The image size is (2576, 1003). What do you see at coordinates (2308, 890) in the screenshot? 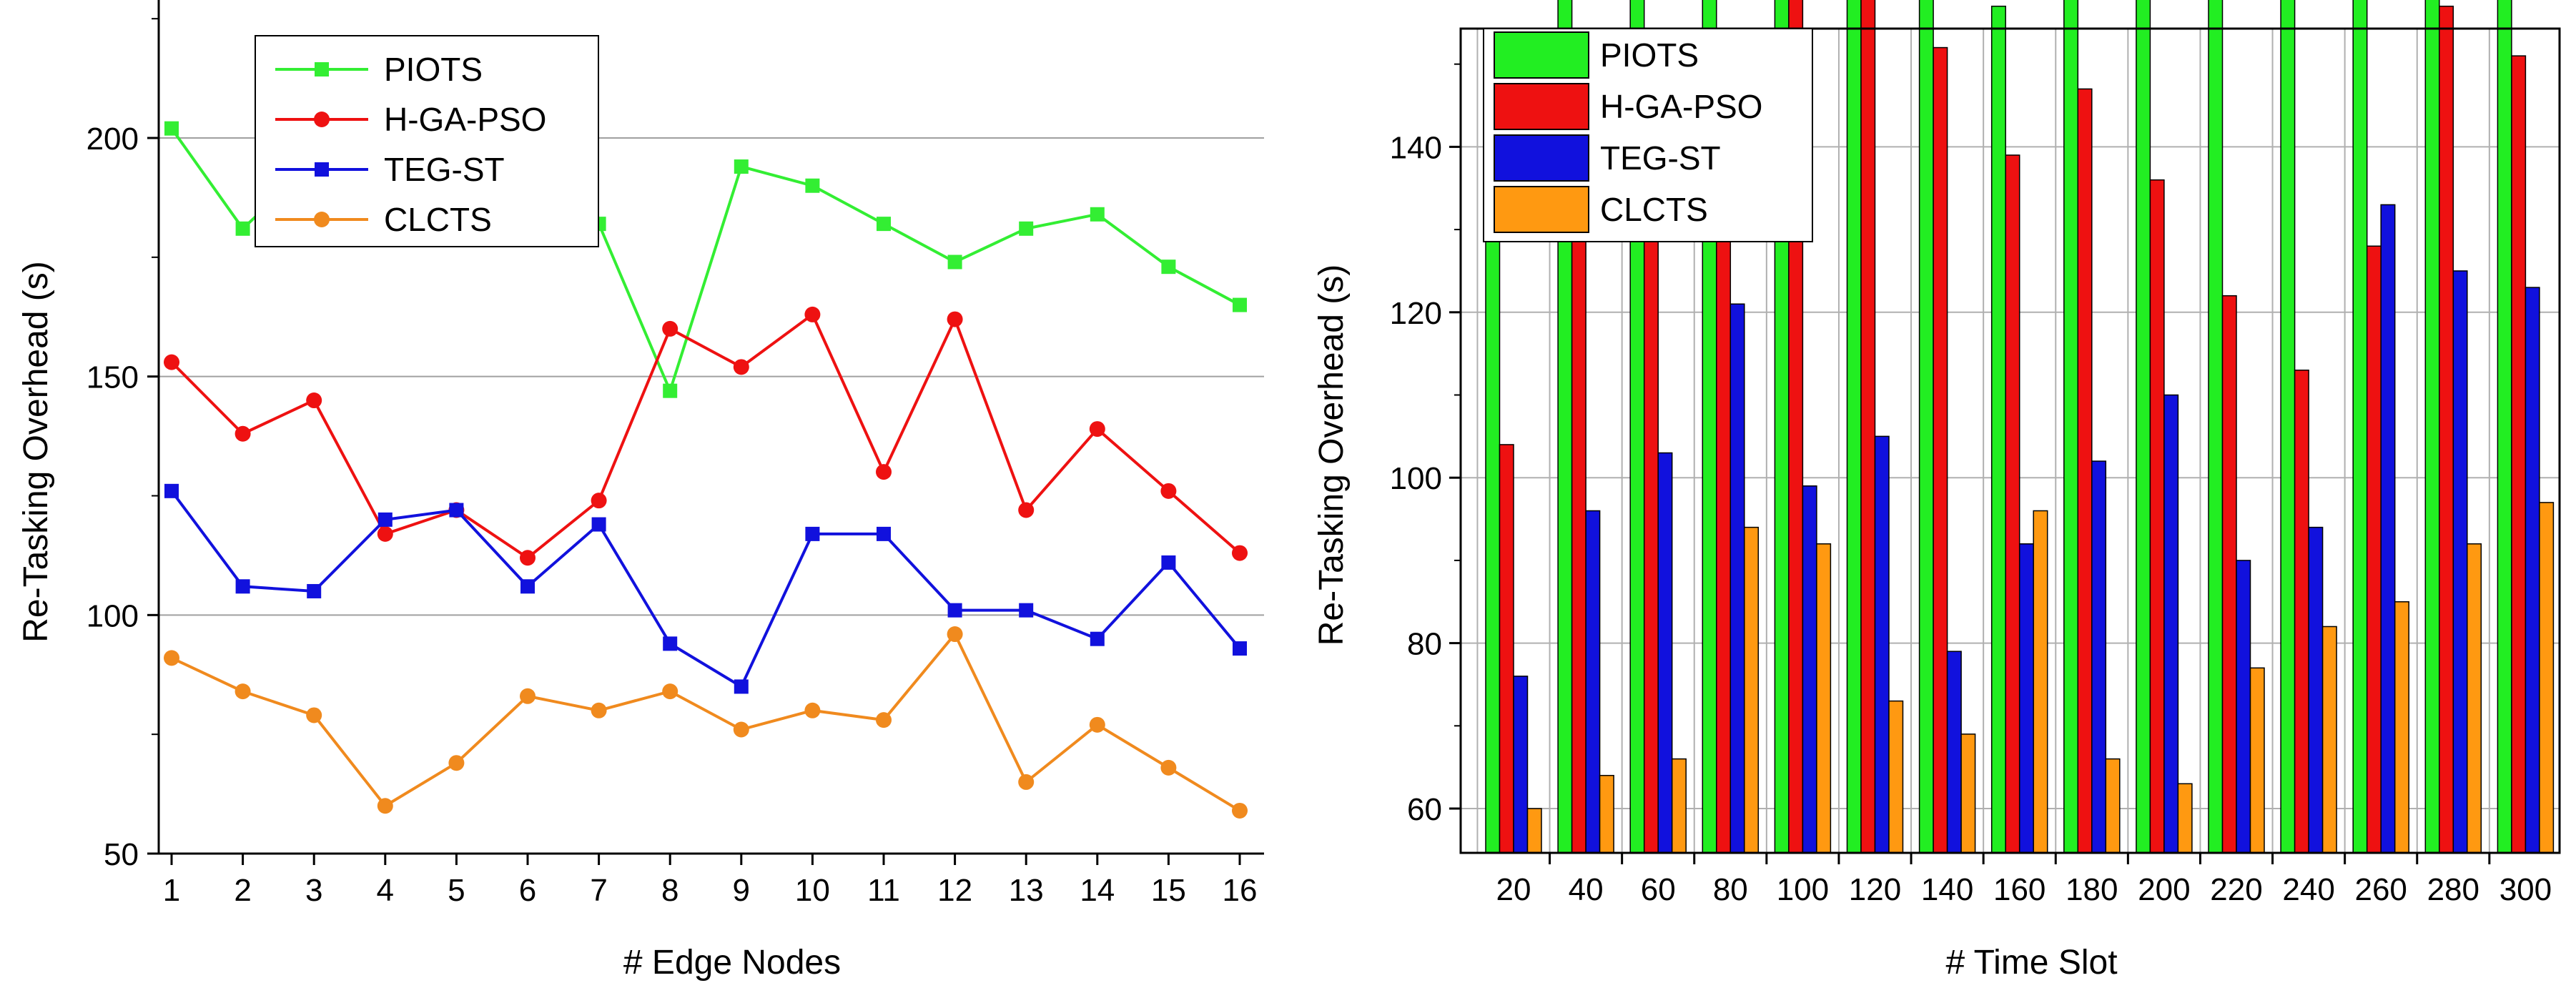
I see `x-tick-label: 240` at bounding box center [2308, 890].